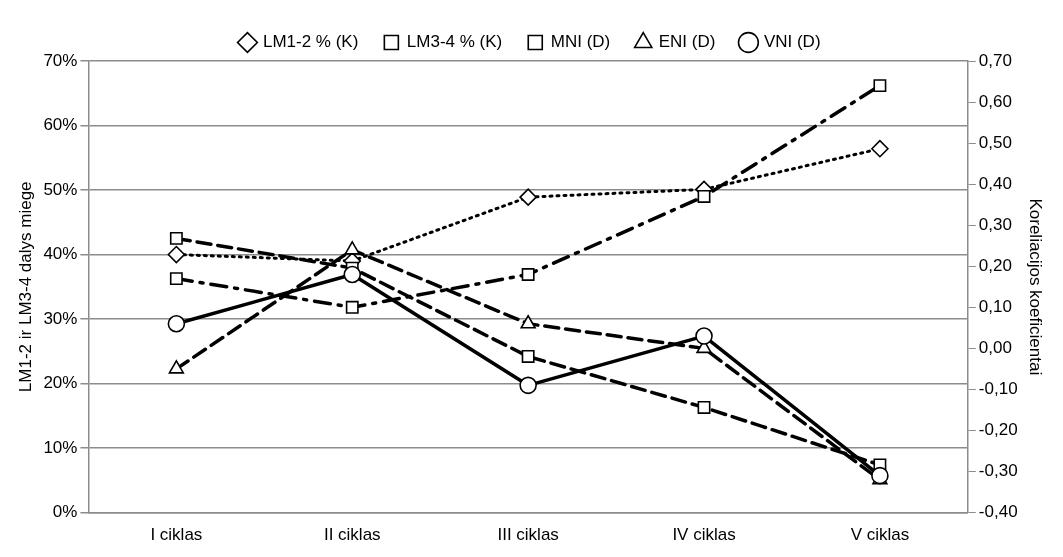 The height and width of the screenshot is (557, 1063). What do you see at coordinates (880, 535) in the screenshot?
I see `x-tick-label: V ciklas` at bounding box center [880, 535].